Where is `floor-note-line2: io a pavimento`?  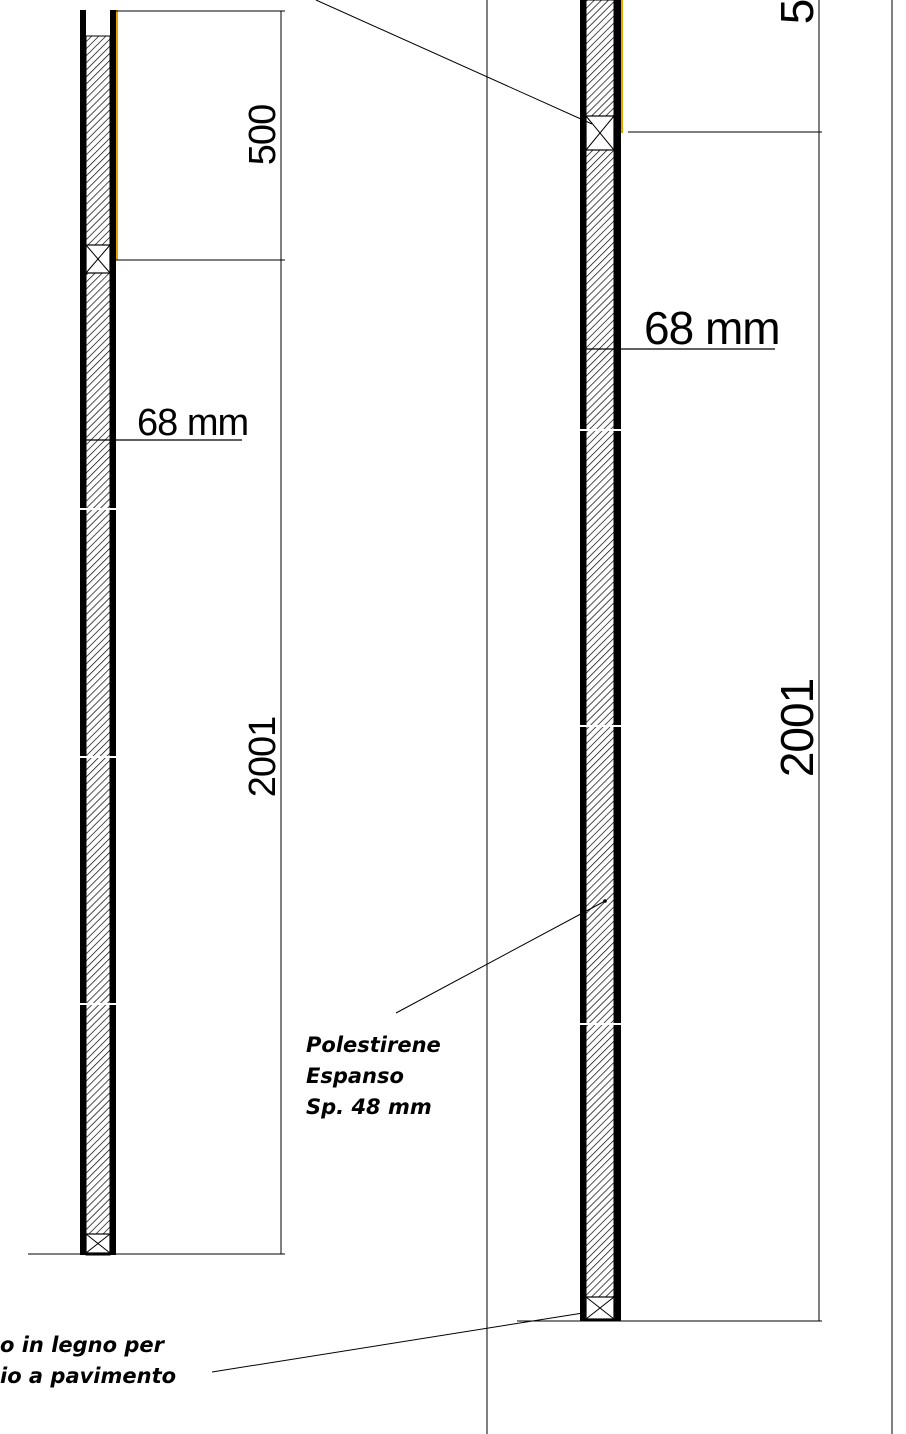
floor-note-line2: io a pavimento is located at coordinates (88, 1376).